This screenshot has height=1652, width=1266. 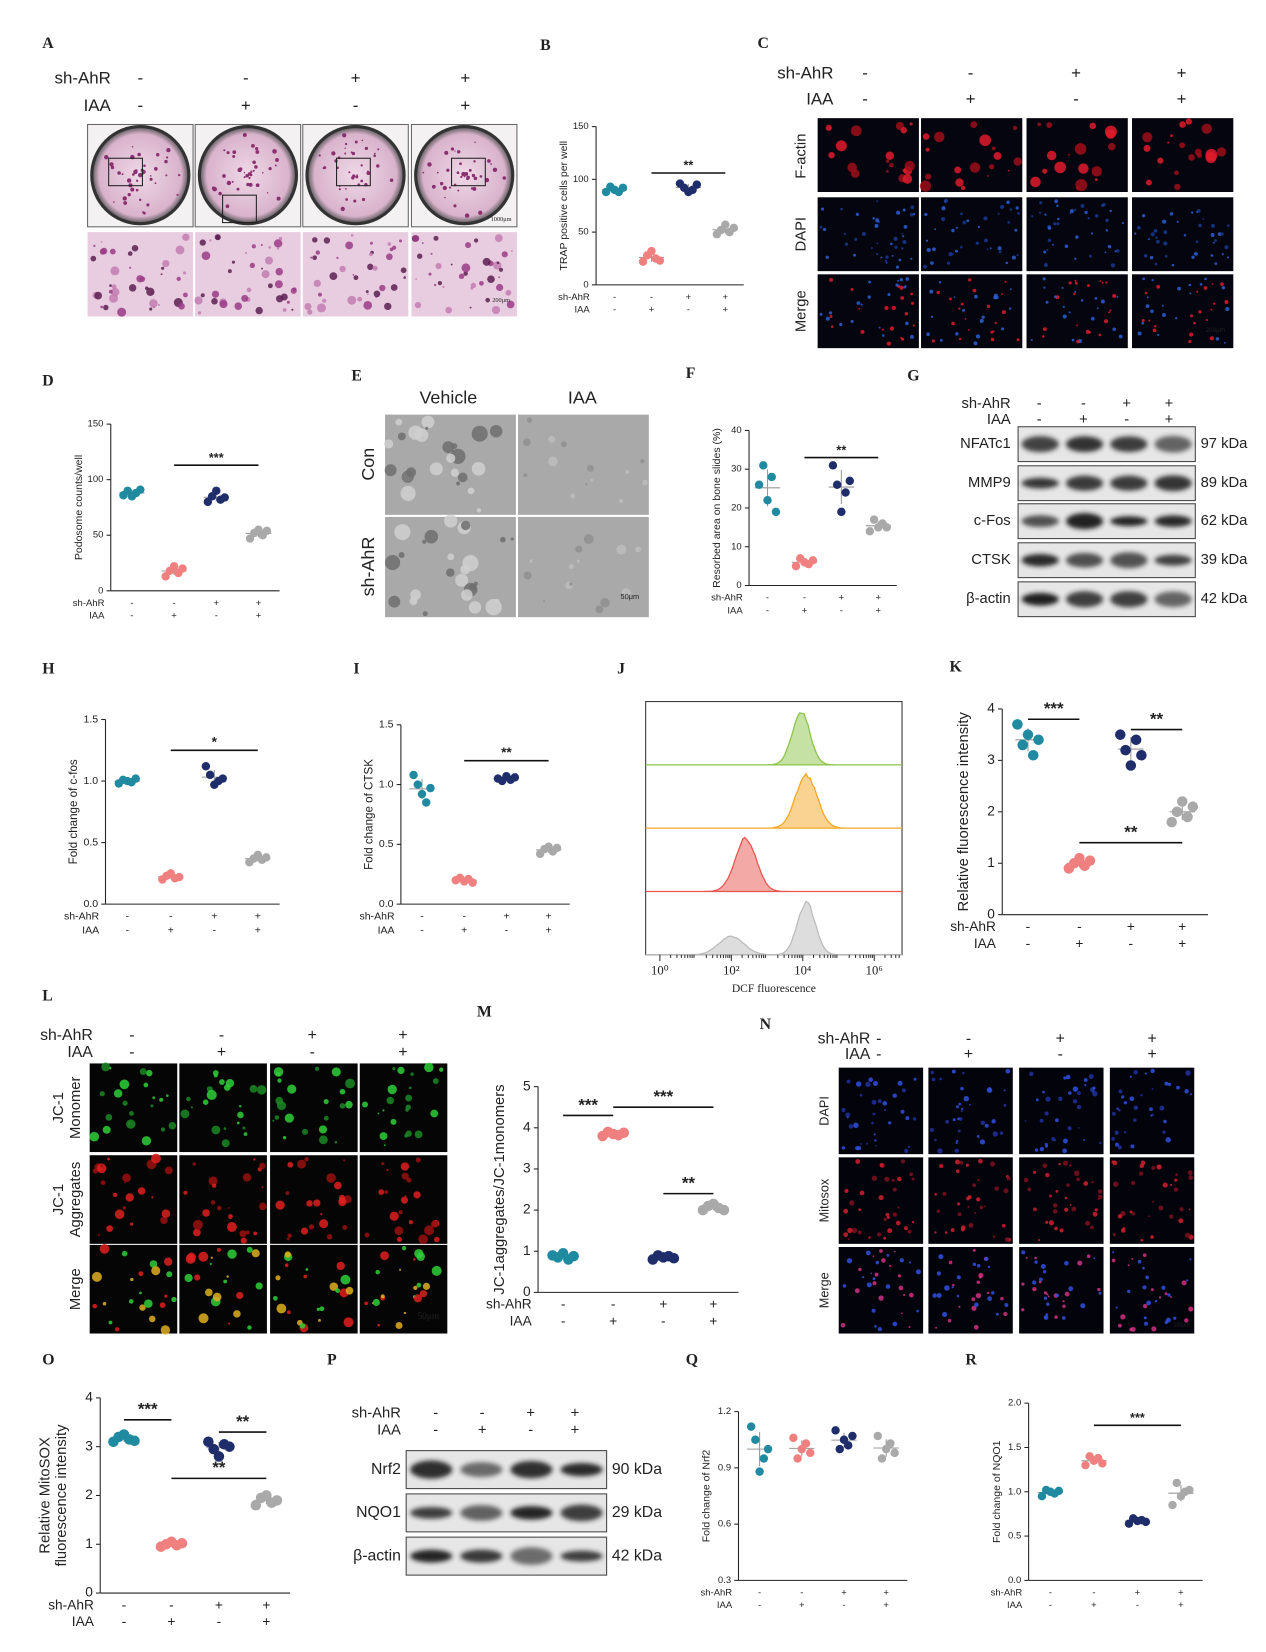 What do you see at coordinates (637, 1555) in the screenshot?
I see `band-size: 42 kDa` at bounding box center [637, 1555].